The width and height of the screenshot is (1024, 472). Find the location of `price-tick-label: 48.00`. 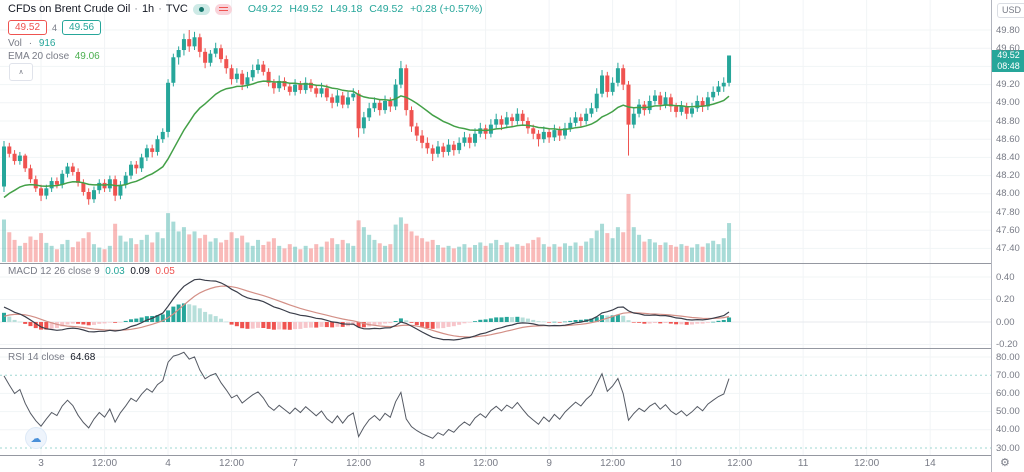

price-tick-label: 48.00 is located at coordinates (1008, 194).